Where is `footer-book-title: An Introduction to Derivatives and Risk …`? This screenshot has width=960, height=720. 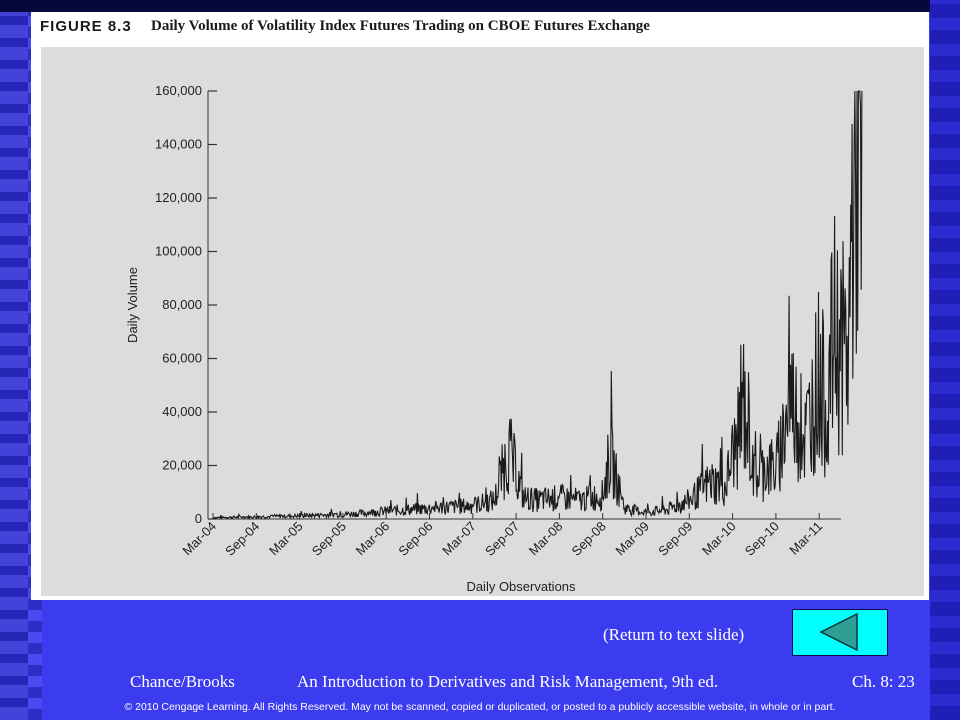
footer-book-title: An Introduction to Derivatives and Risk … is located at coordinates (508, 681).